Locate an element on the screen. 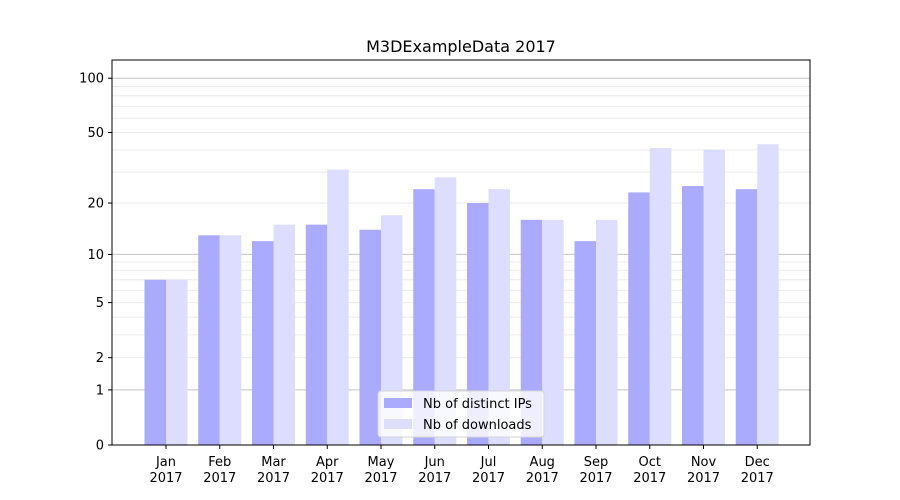 The width and height of the screenshot is (900, 500). x-tick-label: May 2017 is located at coordinates (380, 470).